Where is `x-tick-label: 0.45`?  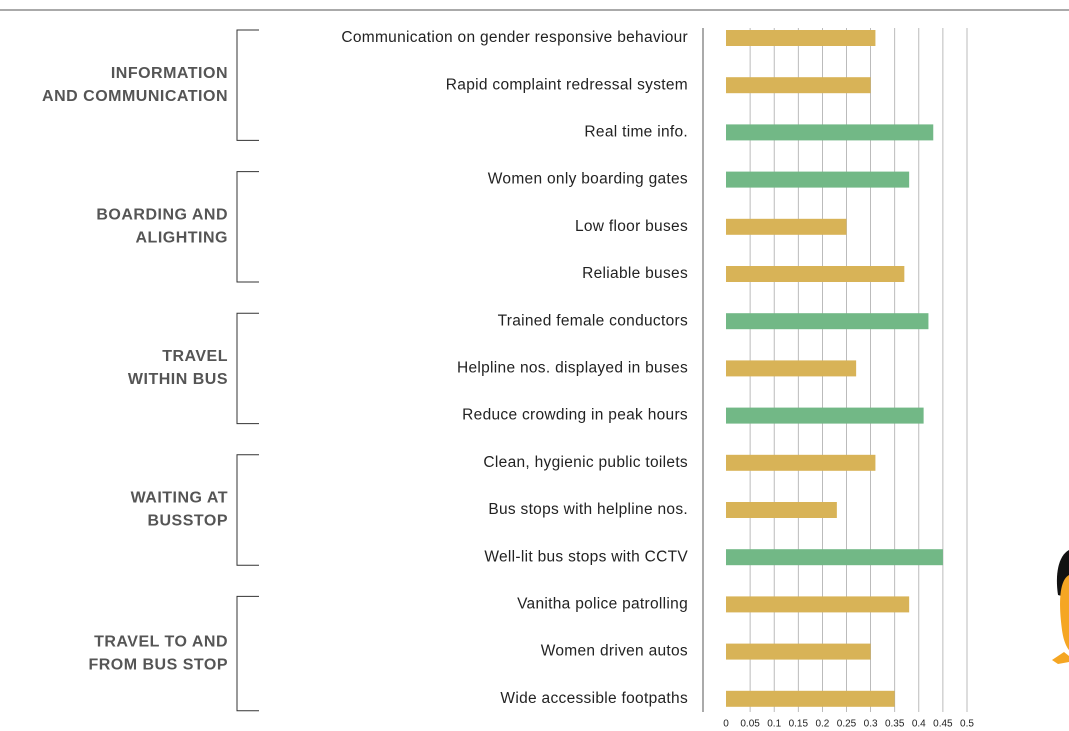 x-tick-label: 0.45 is located at coordinates (943, 724).